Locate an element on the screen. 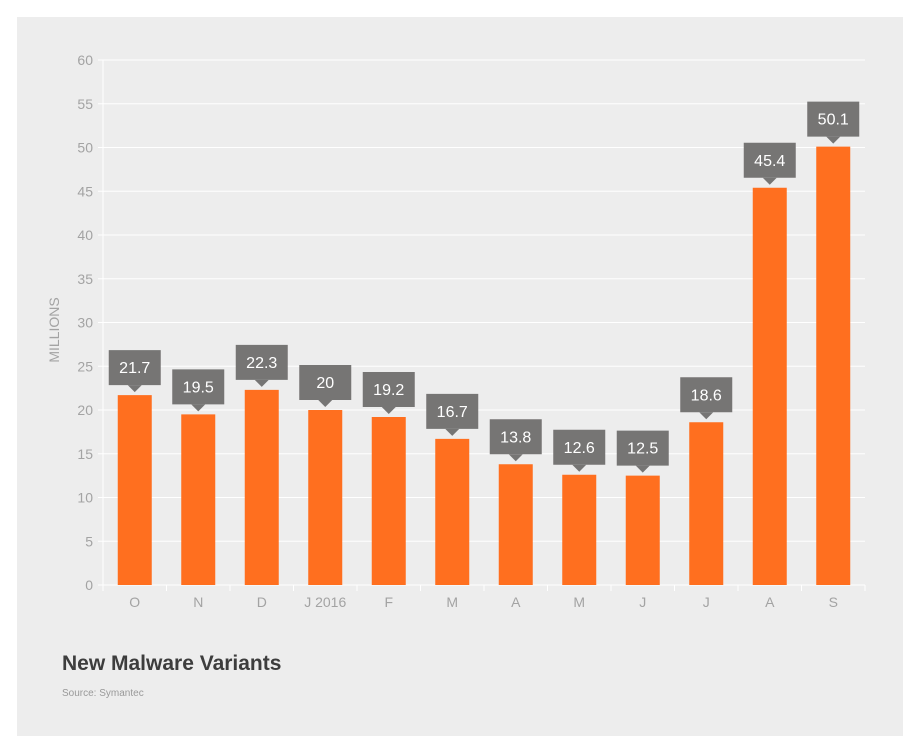 This screenshot has width=920, height=753. y-axis-label: MILLIONS is located at coordinates (54, 329).